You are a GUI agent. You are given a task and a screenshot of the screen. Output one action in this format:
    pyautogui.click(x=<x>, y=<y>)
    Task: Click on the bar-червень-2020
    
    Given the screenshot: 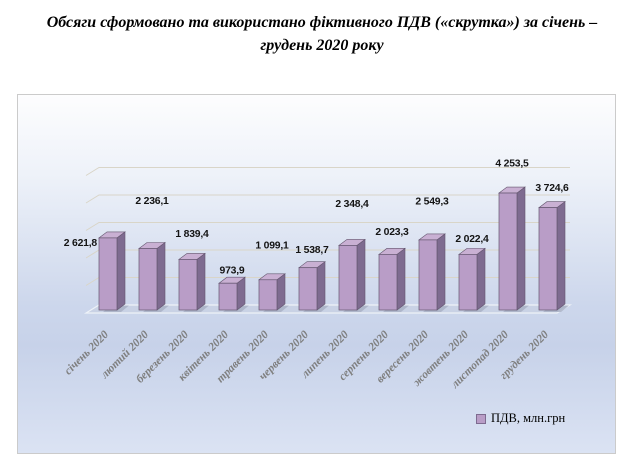 What is the action you would take?
    pyautogui.click(x=313, y=286)
    